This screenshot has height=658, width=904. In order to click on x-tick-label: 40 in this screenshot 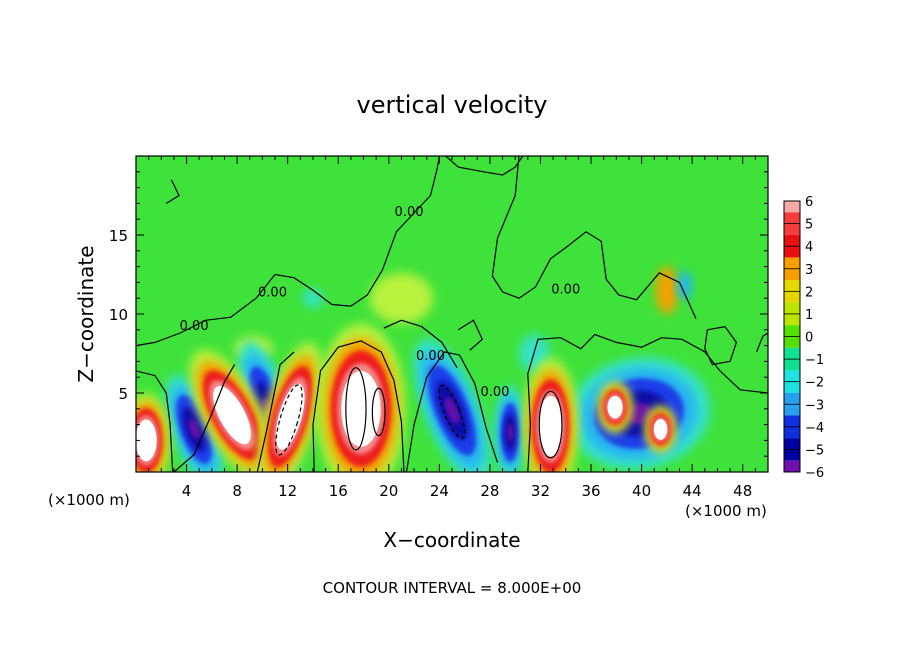, I will do `click(641, 491)`.